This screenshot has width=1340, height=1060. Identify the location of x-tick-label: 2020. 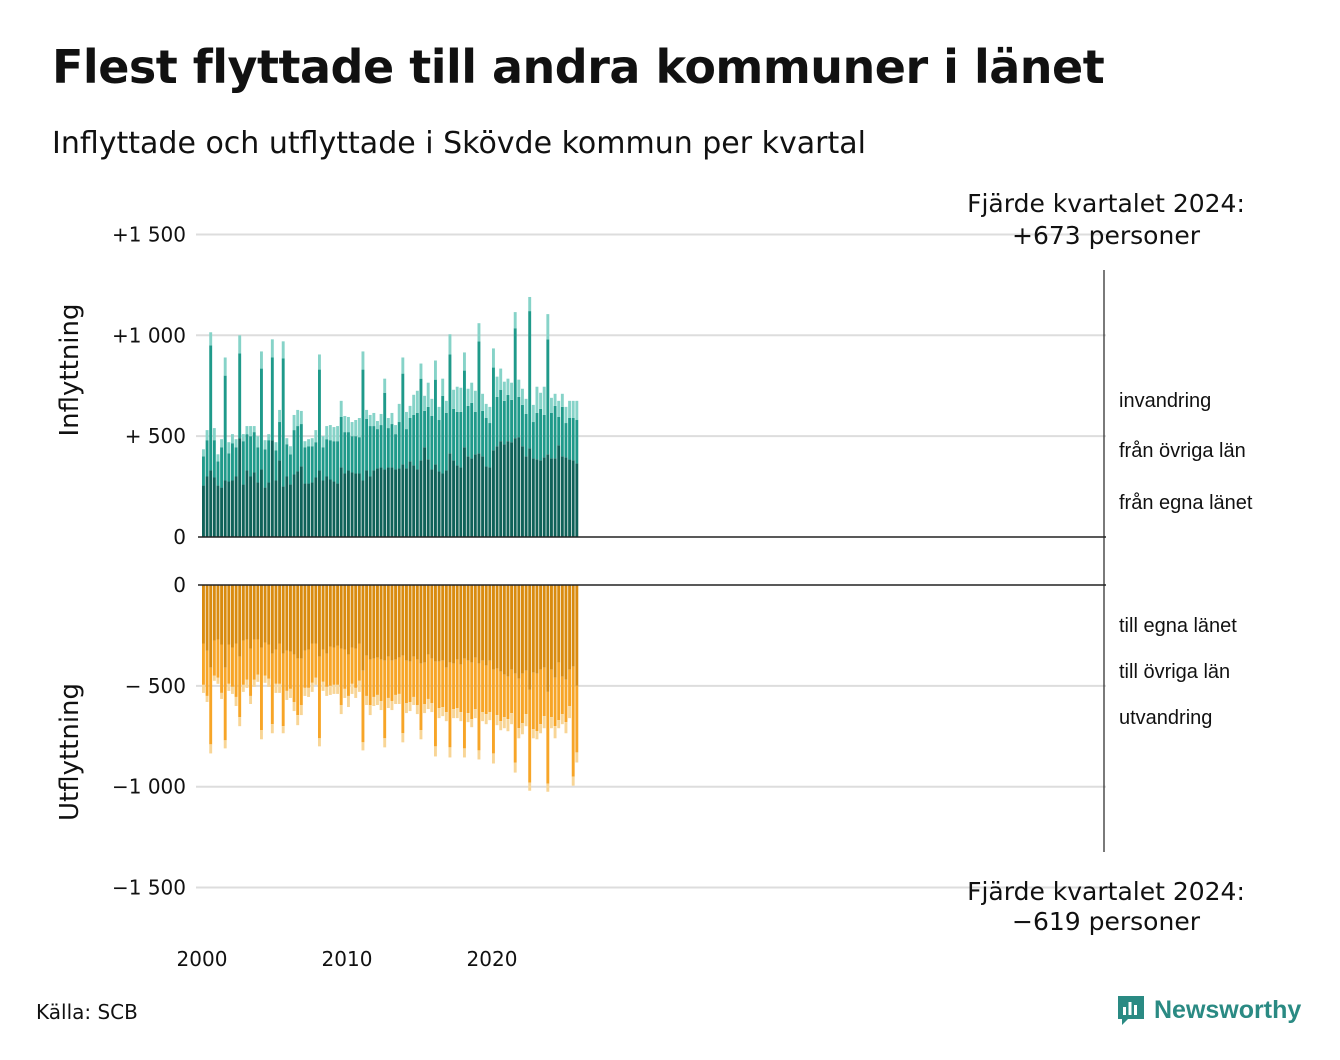
(492, 959).